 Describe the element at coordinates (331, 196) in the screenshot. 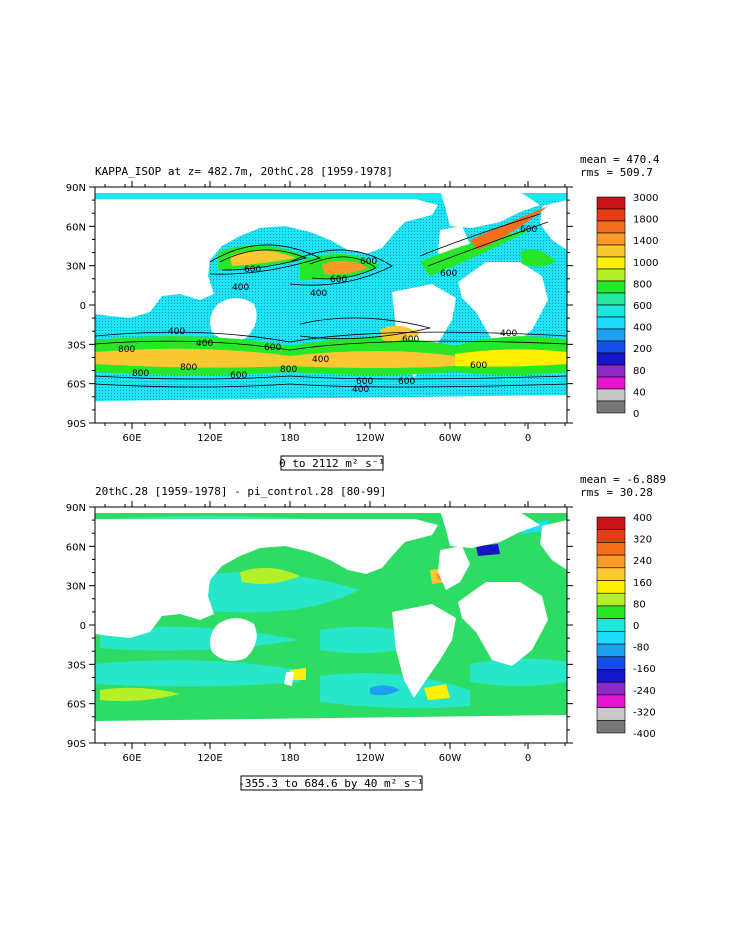

I see `panel1-arctic` at that location.